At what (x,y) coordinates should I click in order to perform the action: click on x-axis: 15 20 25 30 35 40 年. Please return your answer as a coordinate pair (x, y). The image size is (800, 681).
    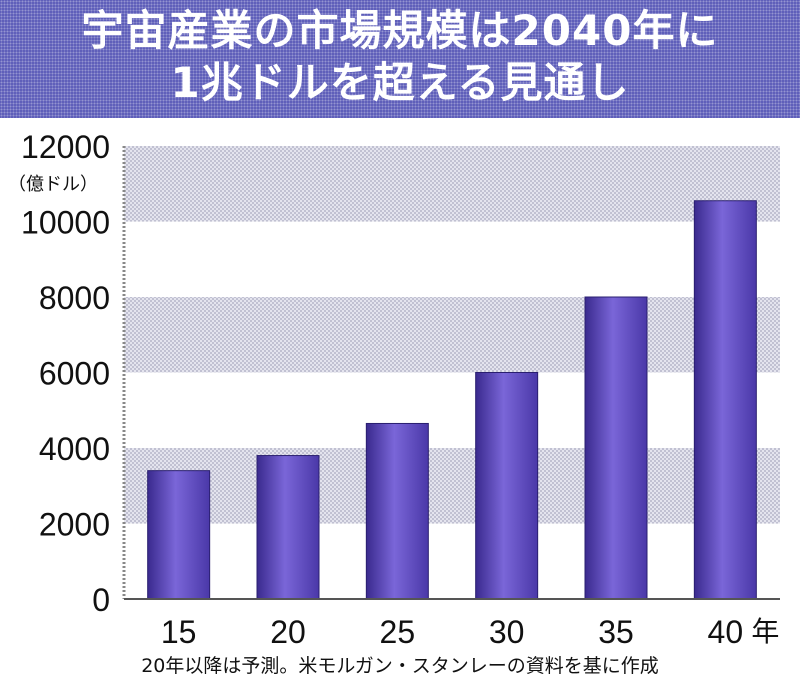
    Looking at the image, I should click on (452, 624).